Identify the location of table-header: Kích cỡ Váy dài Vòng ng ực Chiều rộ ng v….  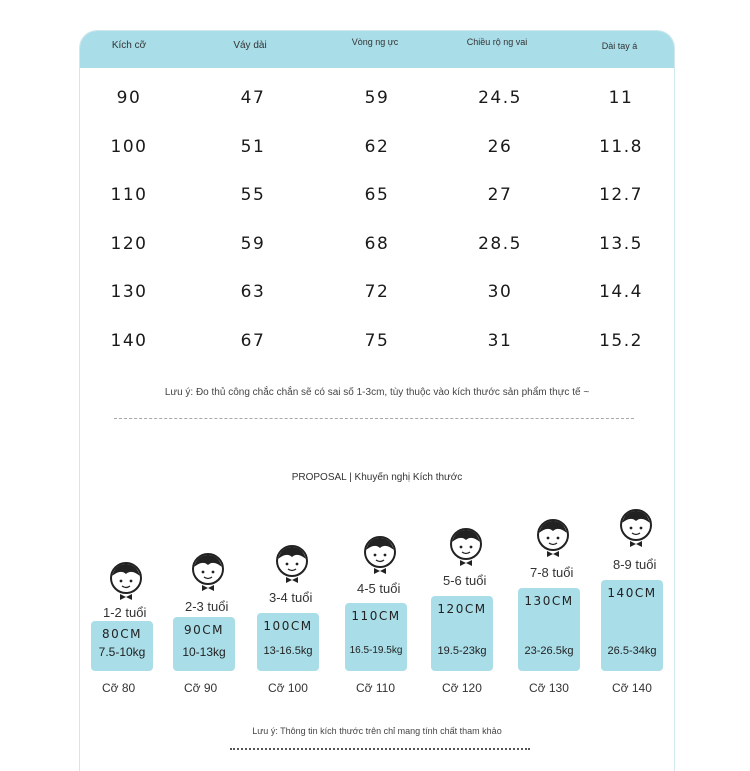
(377, 49).